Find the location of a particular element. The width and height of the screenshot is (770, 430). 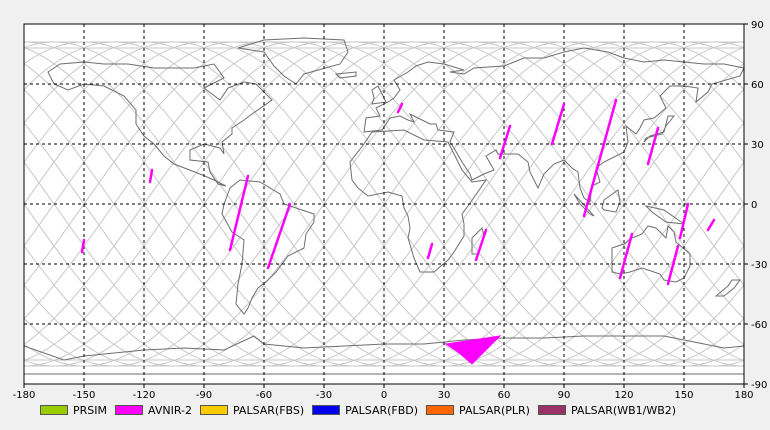

y-tick-label: -60 is located at coordinates (759, 325).